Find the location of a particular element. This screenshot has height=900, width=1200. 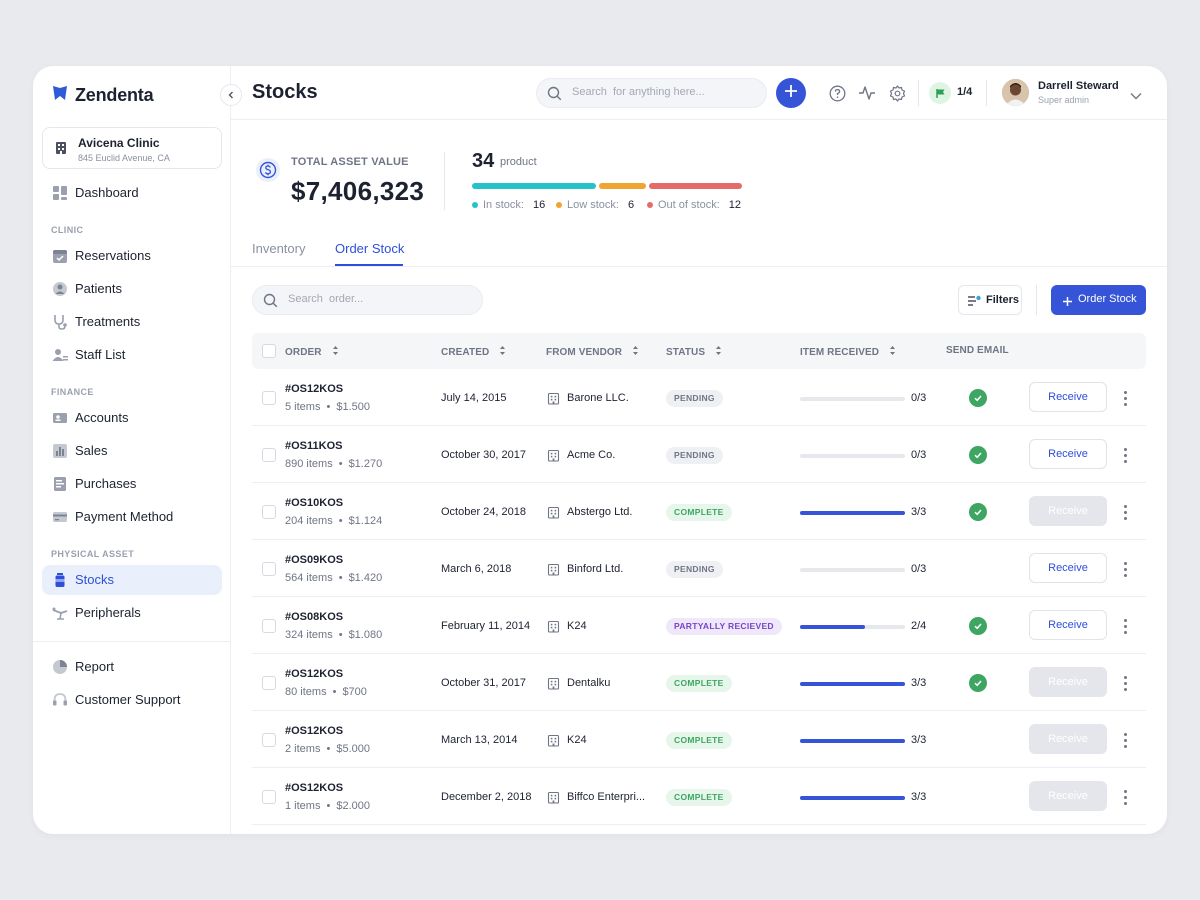

order-items: 5 items is located at coordinates (303, 407).